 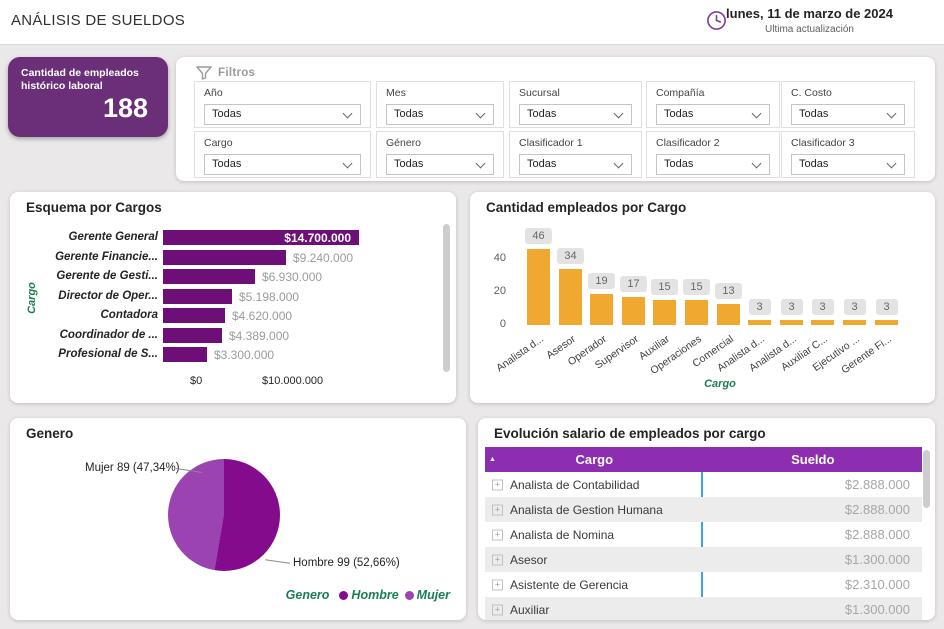 What do you see at coordinates (259, 335) in the screenshot?
I see `bar-value-label: $4.389.000` at bounding box center [259, 335].